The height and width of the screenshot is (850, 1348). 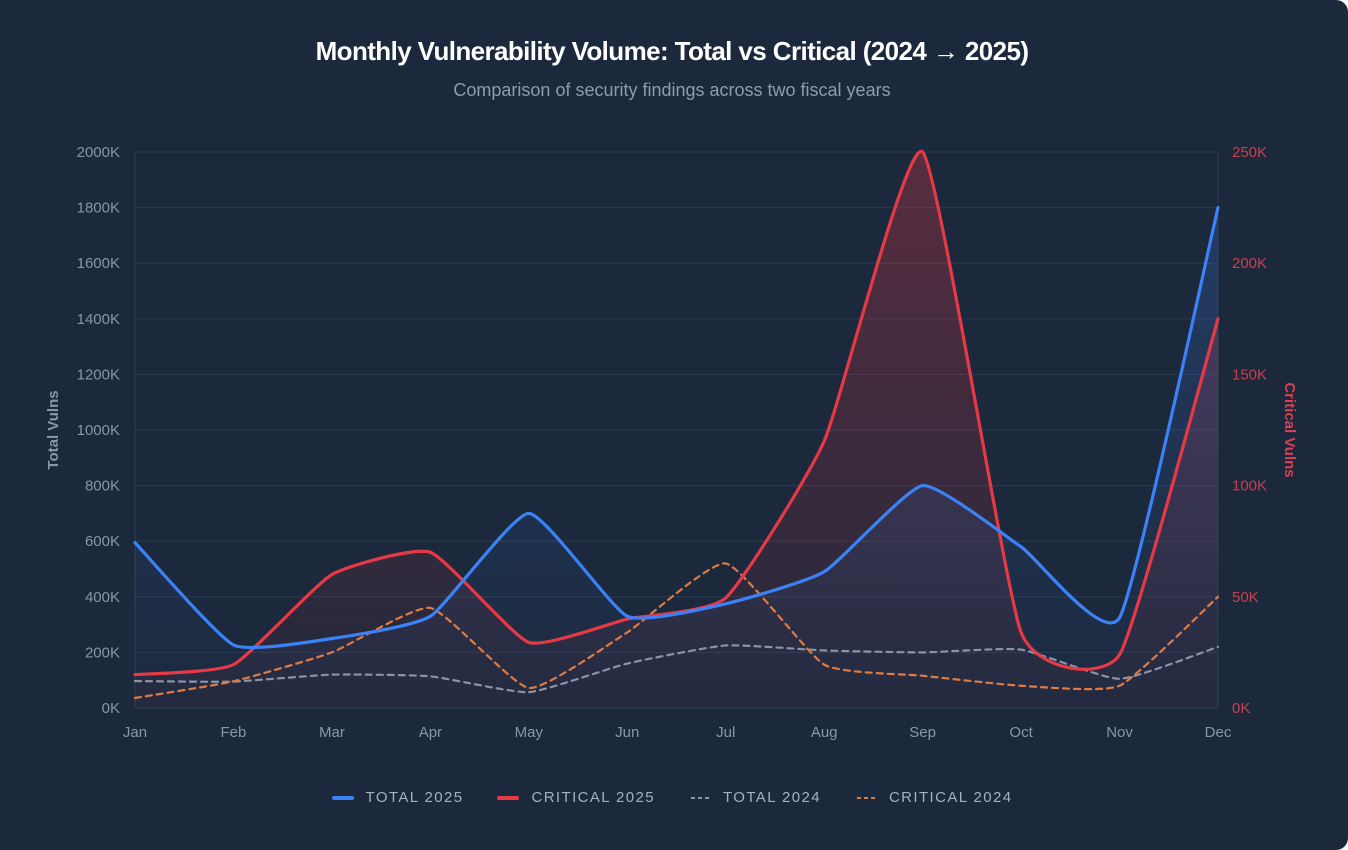 What do you see at coordinates (529, 732) in the screenshot?
I see `x-tick-label: May` at bounding box center [529, 732].